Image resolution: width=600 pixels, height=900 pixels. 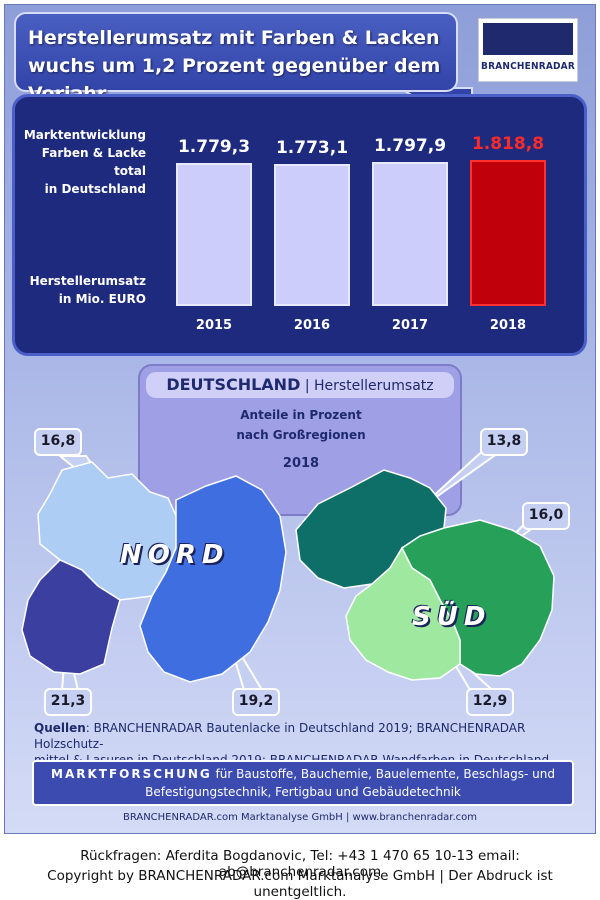 I want to click on branchenradar-logo: BRANCHENRADAR, so click(x=528, y=50).